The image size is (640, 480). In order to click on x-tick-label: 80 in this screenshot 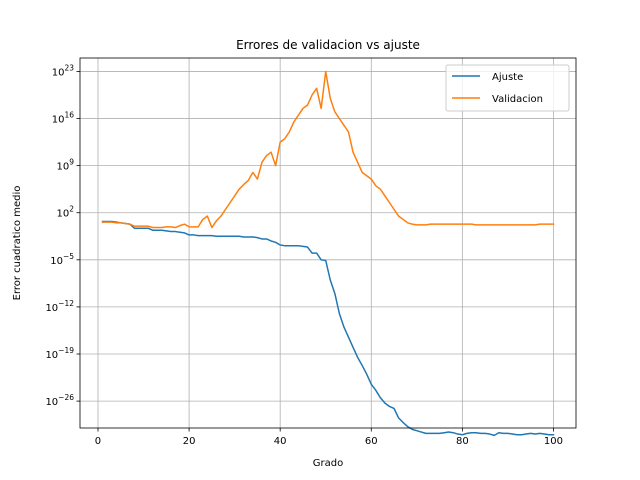, I will do `click(462, 441)`.